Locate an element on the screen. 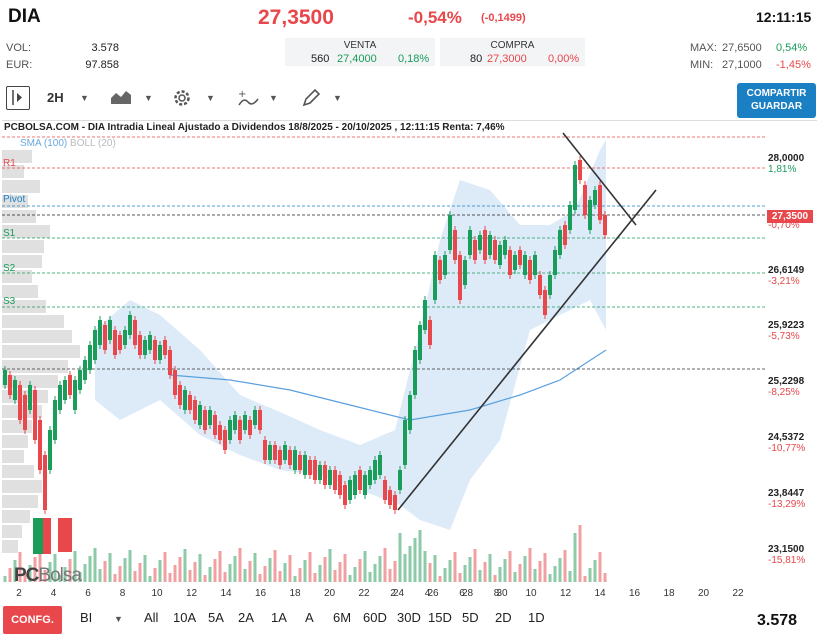  y-tick-pct: -15,81% is located at coordinates (787, 560).